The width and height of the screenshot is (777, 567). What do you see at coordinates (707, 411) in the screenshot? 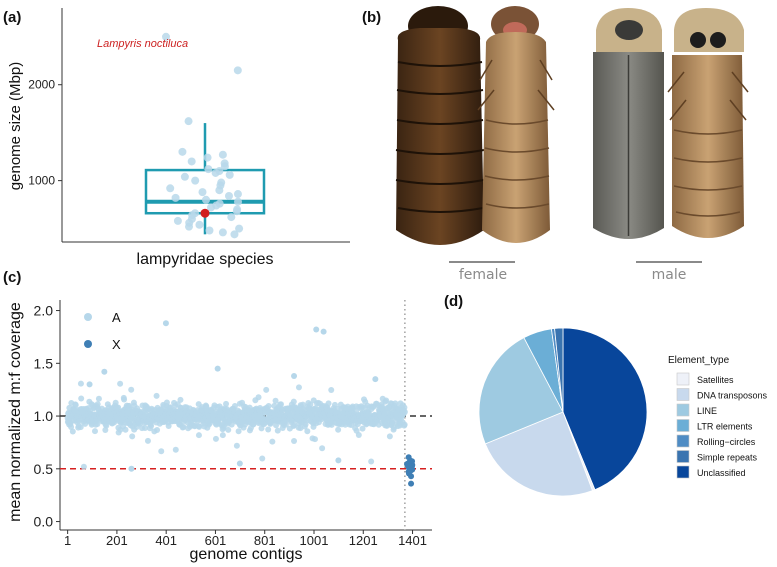
I see `d-legend-label: LINE` at bounding box center [707, 411].